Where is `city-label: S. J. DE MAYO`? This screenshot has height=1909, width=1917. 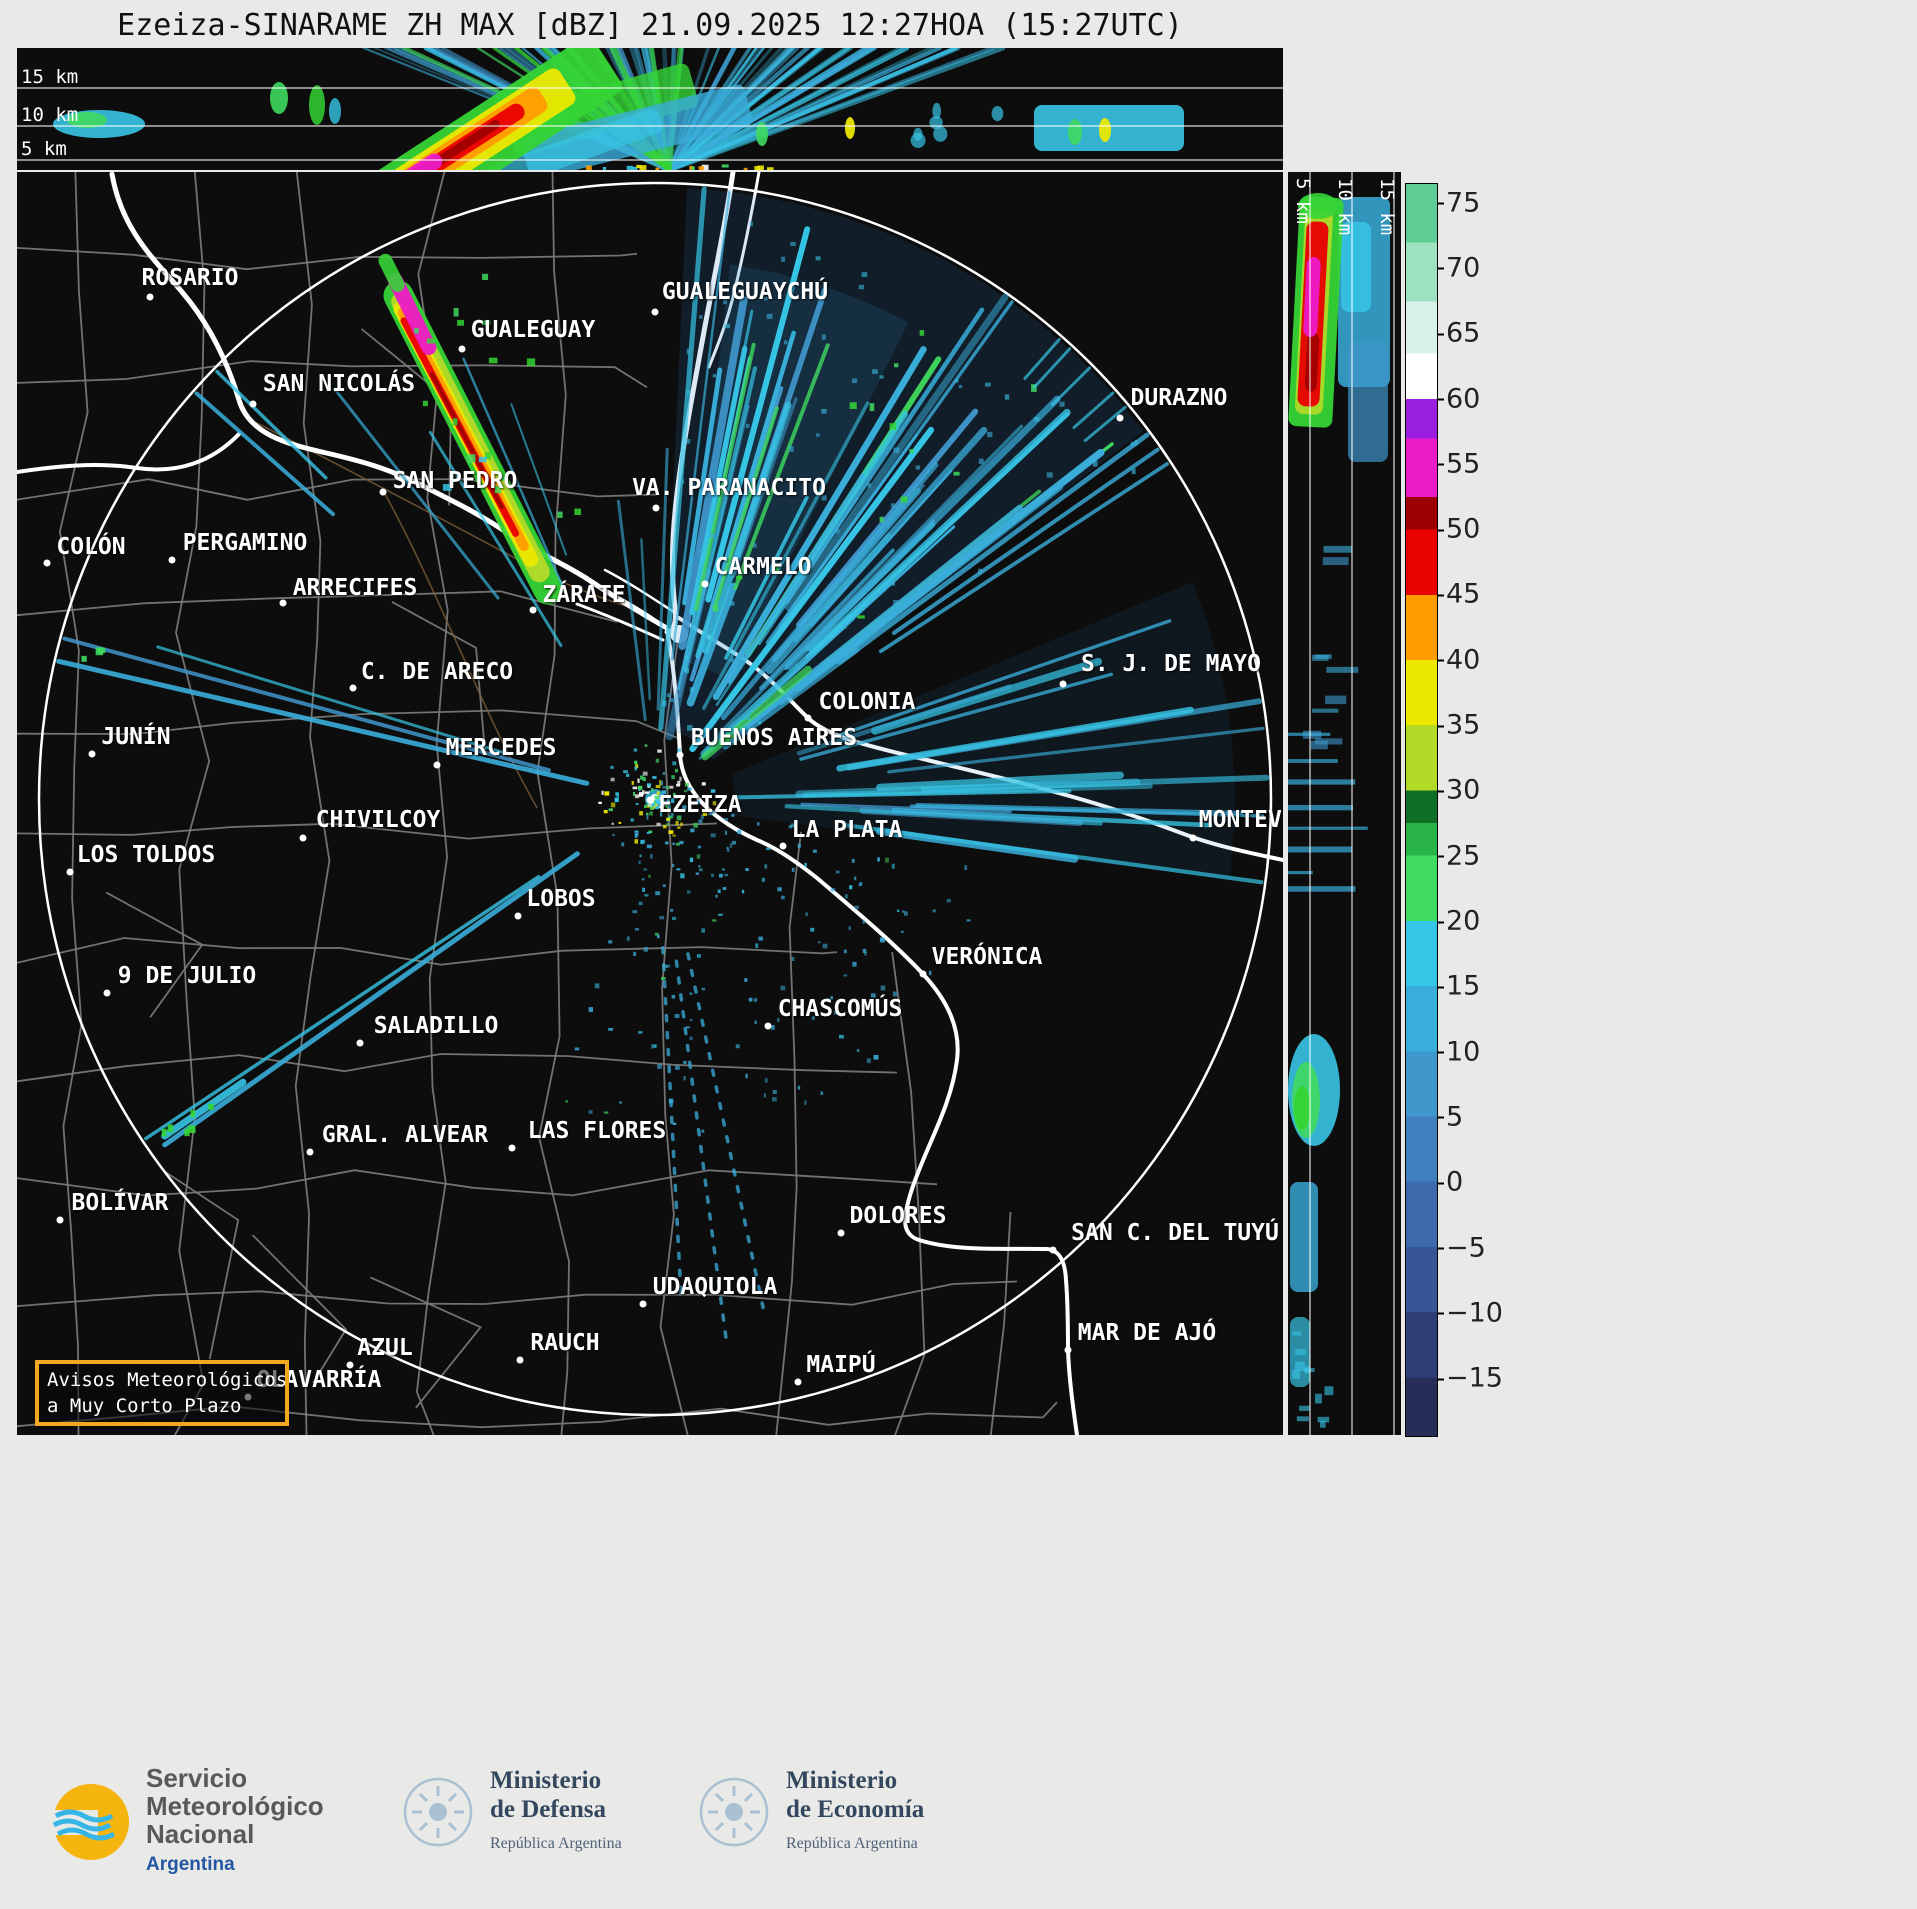
city-label: S. J. DE MAYO is located at coordinates (1171, 664).